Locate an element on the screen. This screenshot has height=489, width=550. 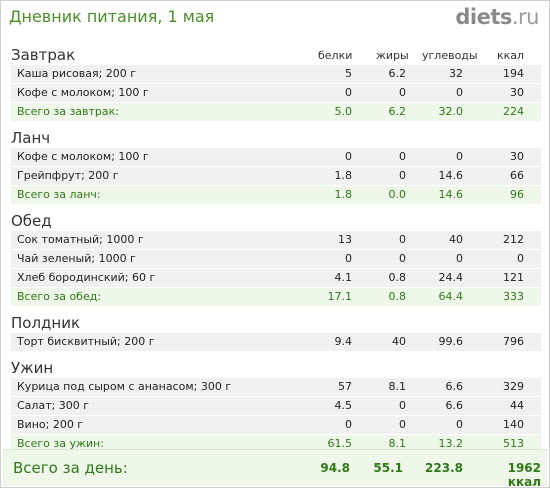
value-carbs: 14.6 is located at coordinates (451, 194).